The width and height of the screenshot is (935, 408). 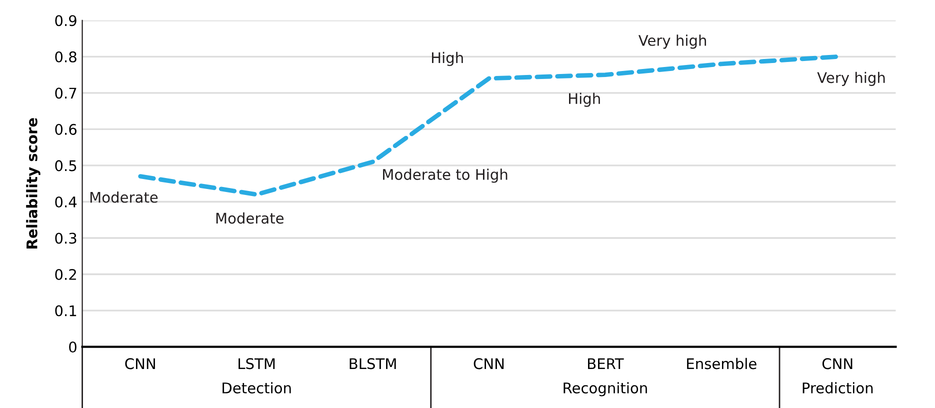 I want to click on y-tick-label: 0.2, so click(x=65, y=274).